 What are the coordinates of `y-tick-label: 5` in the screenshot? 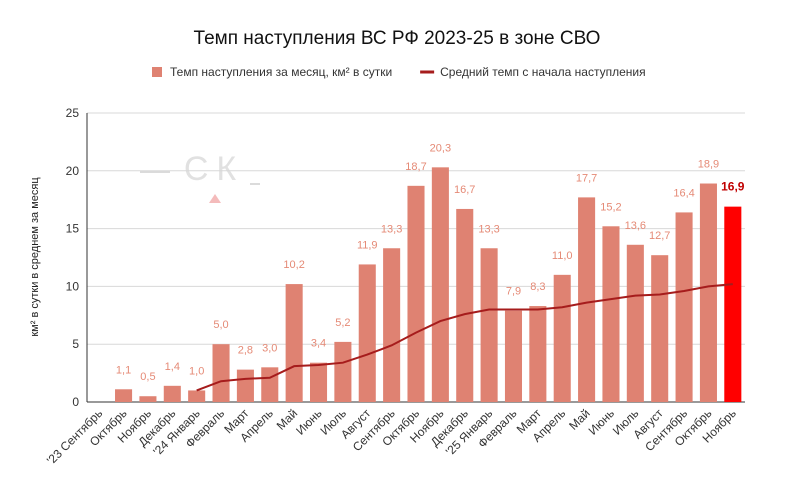 It's located at (75, 344).